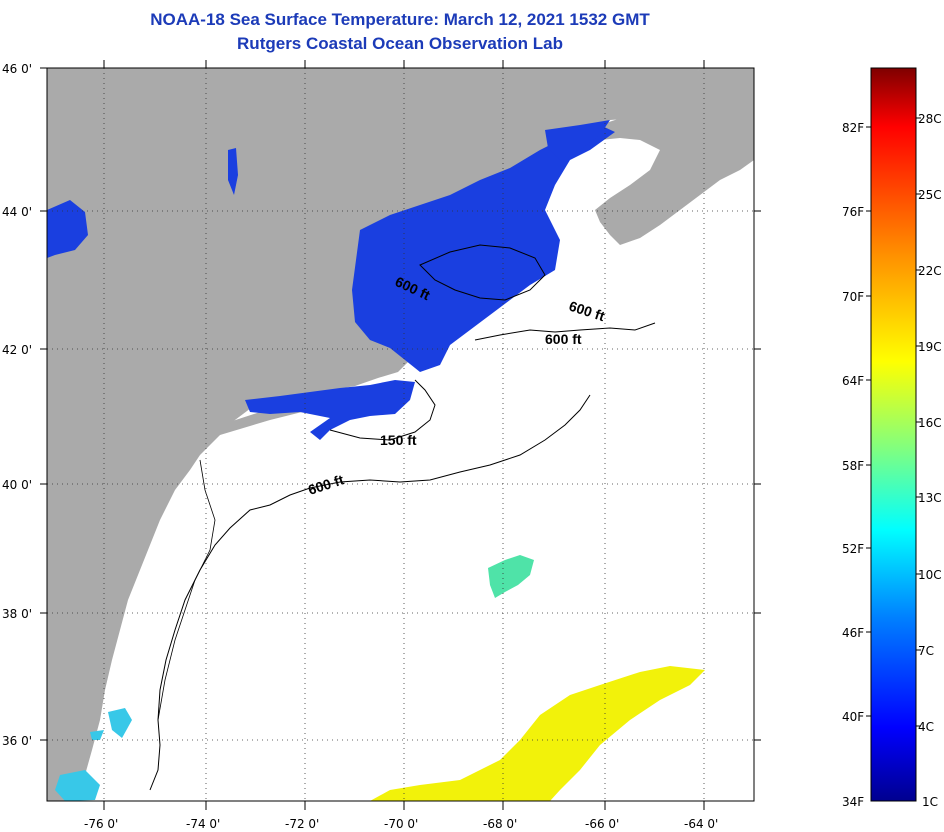  What do you see at coordinates (500, 824) in the screenshot?
I see `longitude-label: -68 0'` at bounding box center [500, 824].